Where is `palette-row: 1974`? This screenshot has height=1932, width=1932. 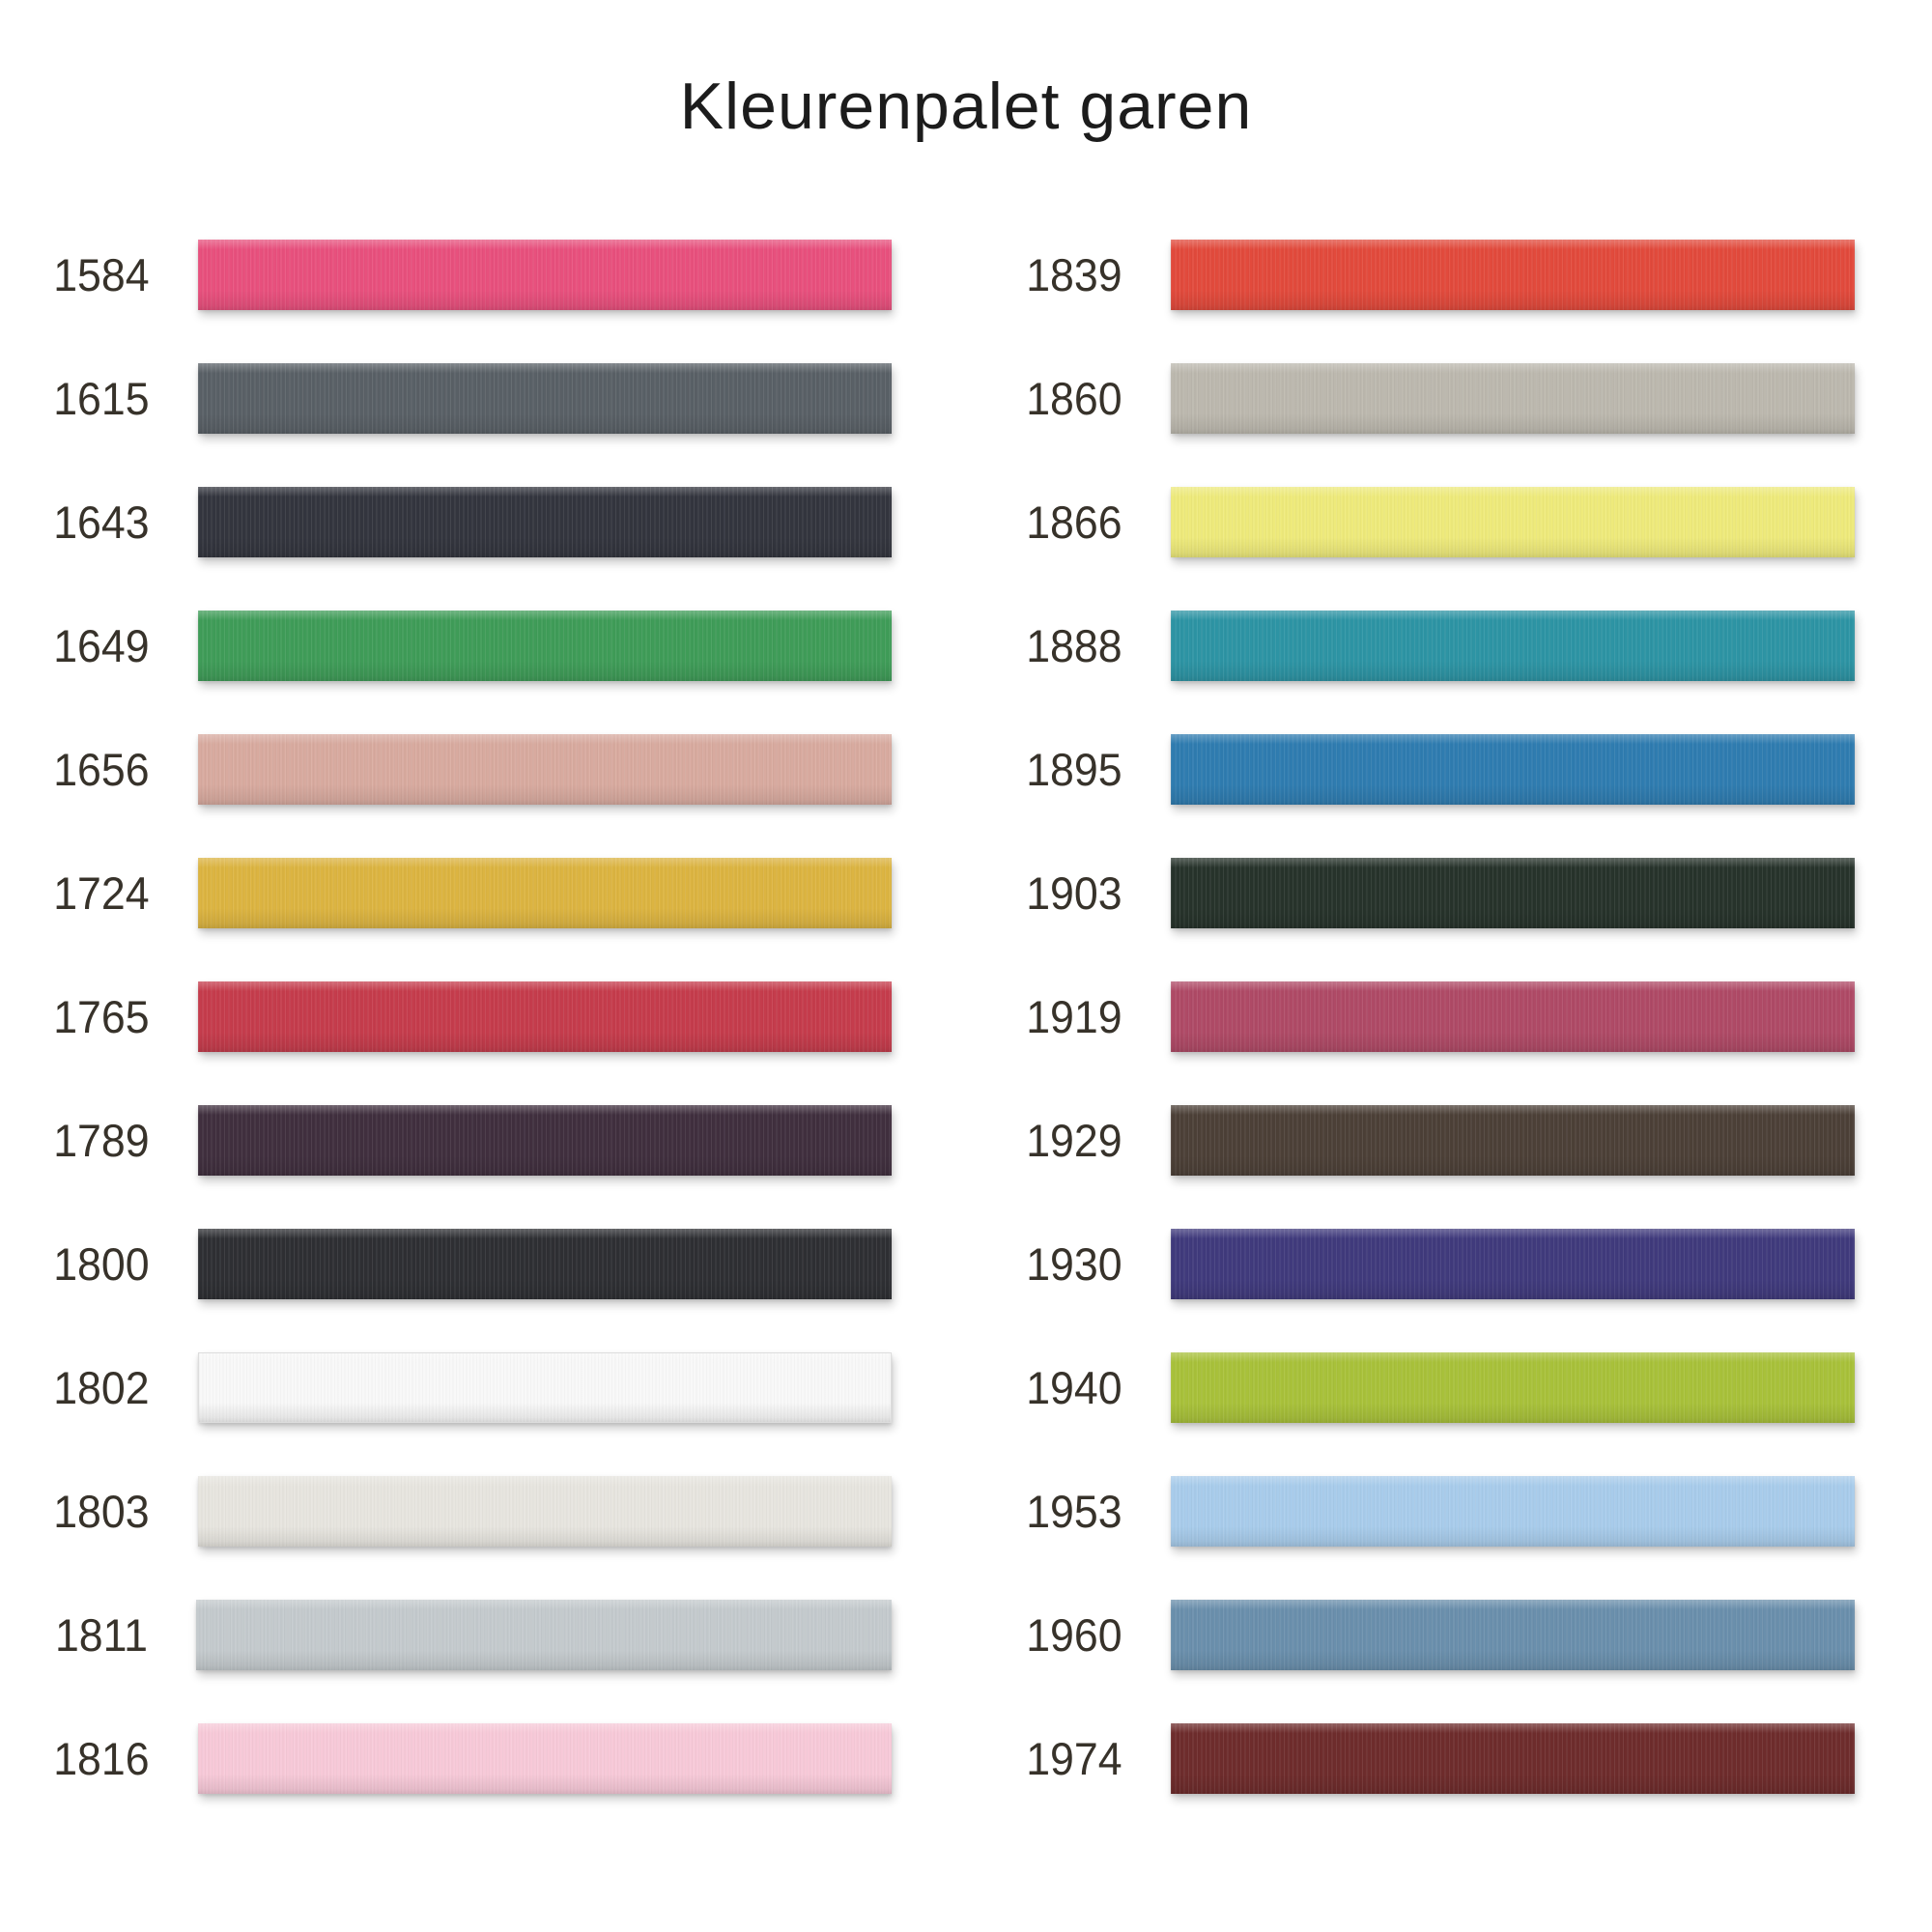 palette-row: 1974 is located at coordinates (1438, 1758).